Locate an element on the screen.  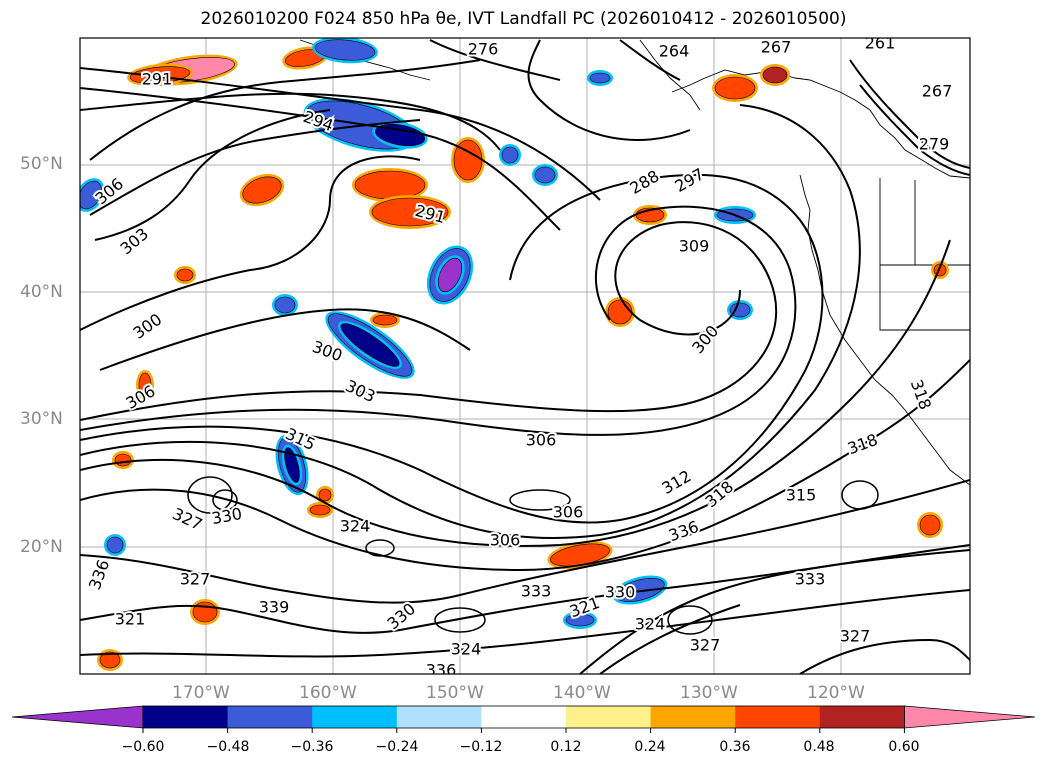
contour-label: 339 is located at coordinates (274, 607).